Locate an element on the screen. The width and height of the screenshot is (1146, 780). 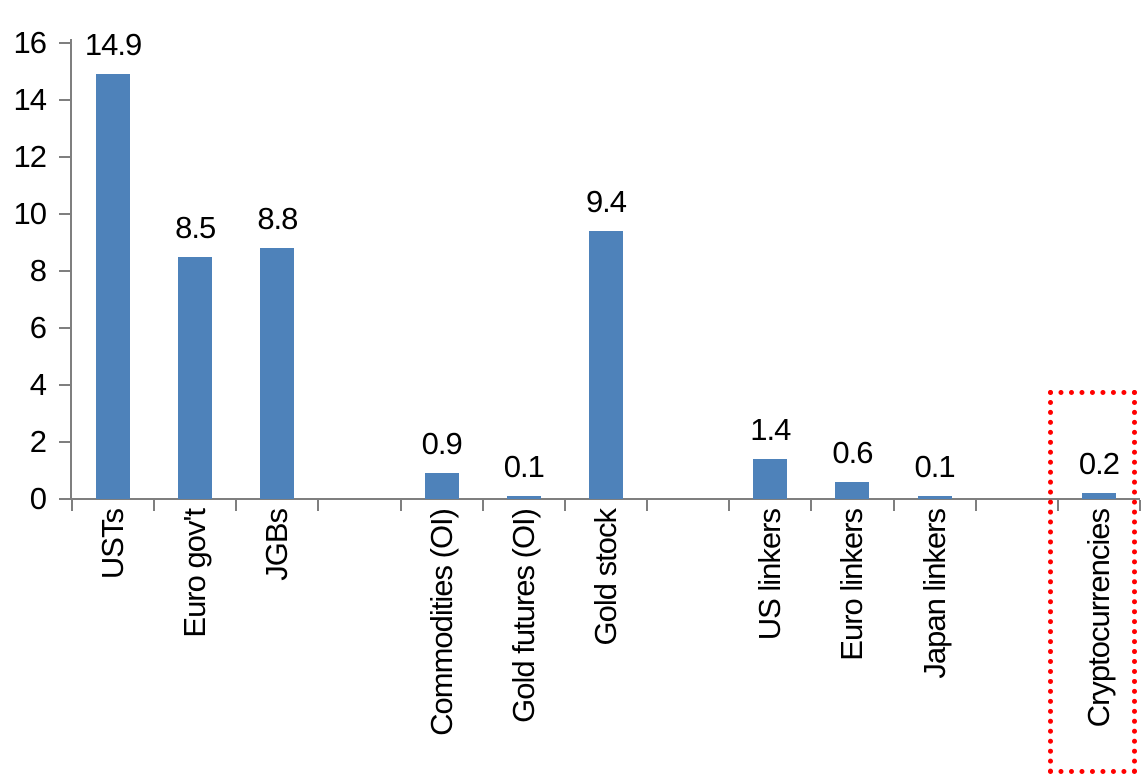
category-label: Euro linkers is located at coordinates (852, 585).